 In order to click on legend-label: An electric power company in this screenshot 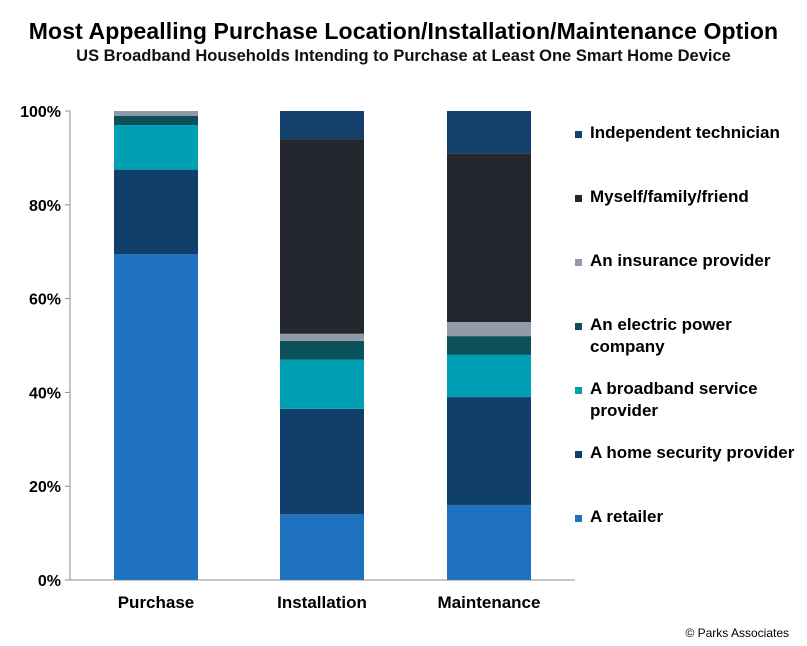, I will do `click(661, 335)`.